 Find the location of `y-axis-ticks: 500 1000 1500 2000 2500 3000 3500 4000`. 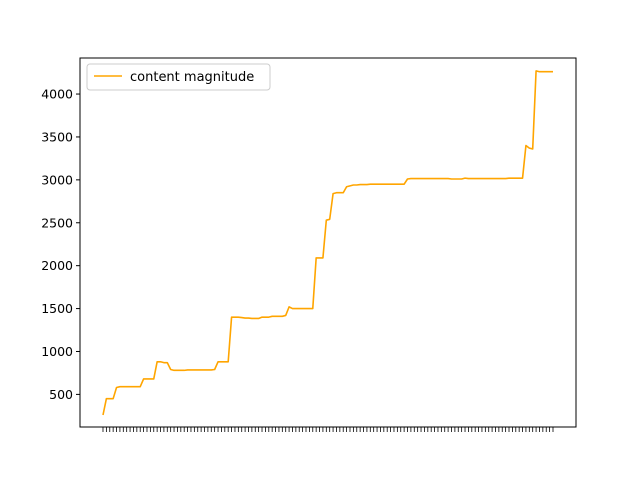

y-axis-ticks: 500 1000 1500 2000 2500 3000 3500 4000 is located at coordinates (60, 244).